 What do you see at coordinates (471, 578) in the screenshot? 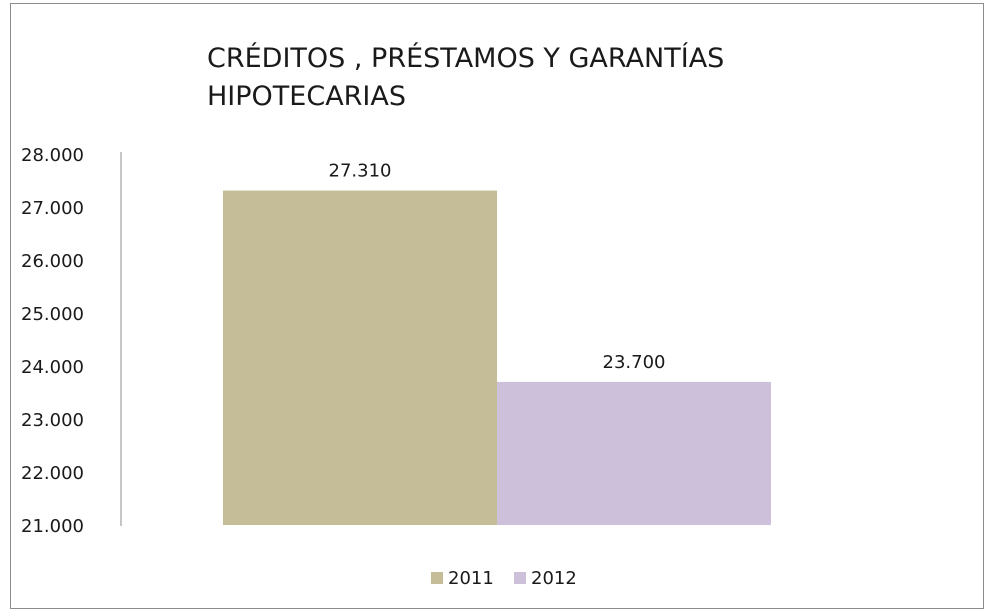
I see `legend-label-2011: 2011` at bounding box center [471, 578].